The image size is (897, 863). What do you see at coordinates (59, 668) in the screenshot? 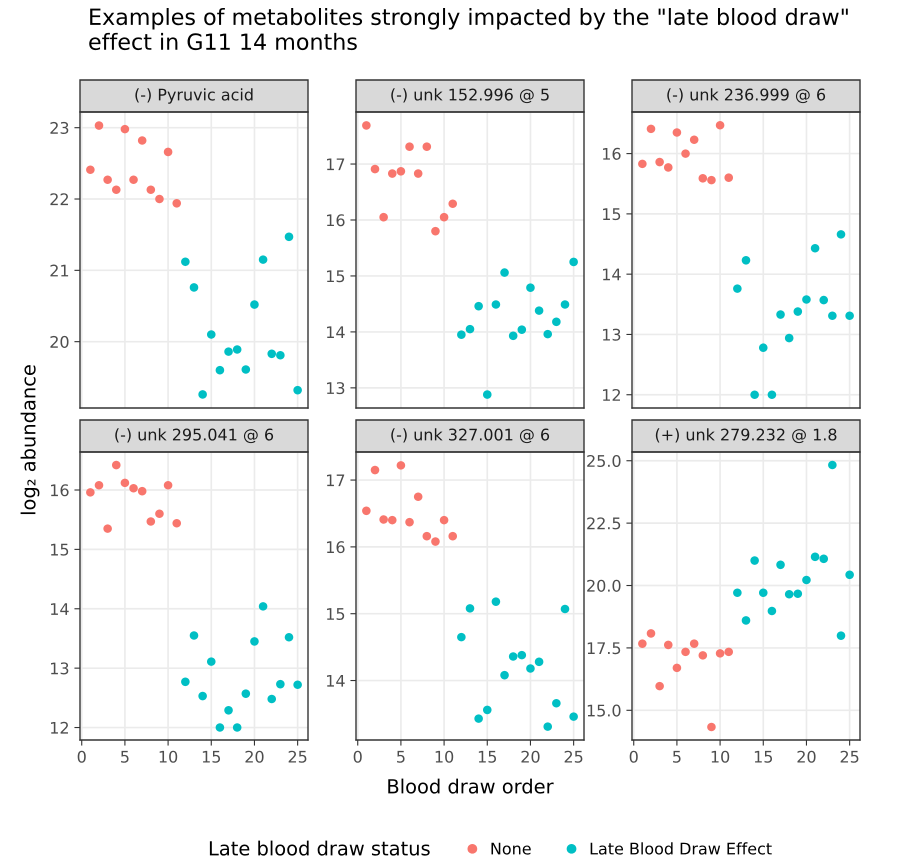
I see `y-tick-label: 13` at bounding box center [59, 668].